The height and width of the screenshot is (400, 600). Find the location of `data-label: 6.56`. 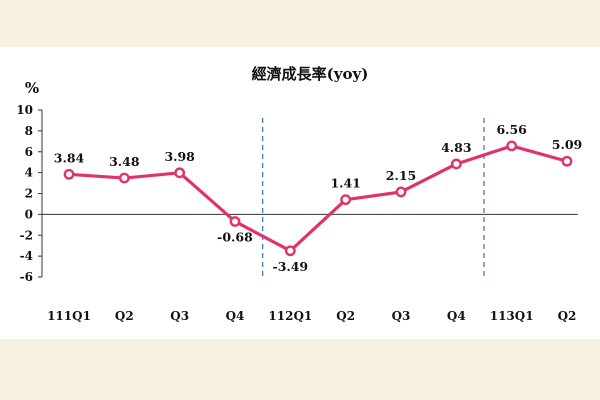

data-label: 6.56 is located at coordinates (511, 129).